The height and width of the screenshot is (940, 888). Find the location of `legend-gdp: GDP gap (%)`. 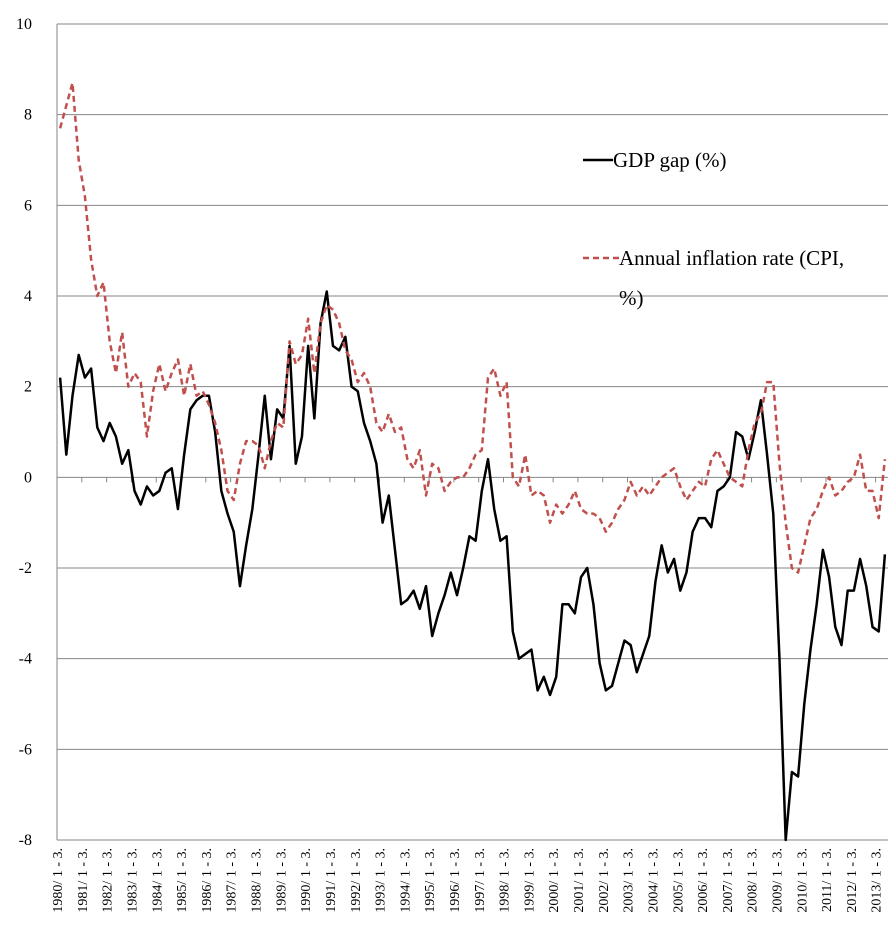

legend-gdp: GDP gap (%) is located at coordinates (655, 160).